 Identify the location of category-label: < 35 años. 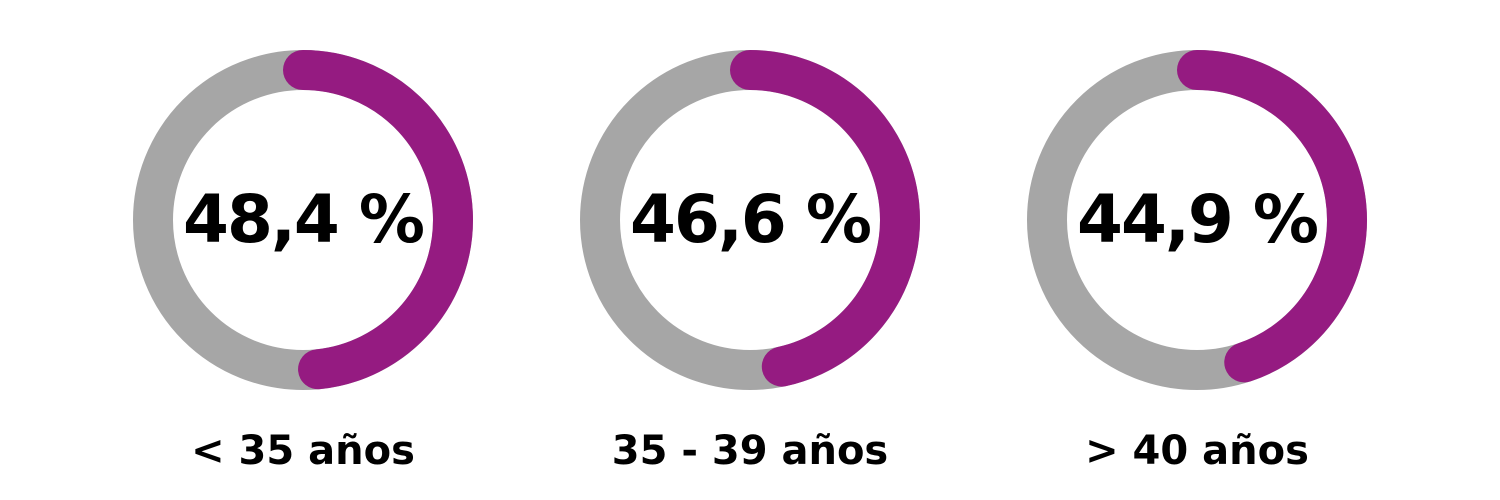
(303, 451).